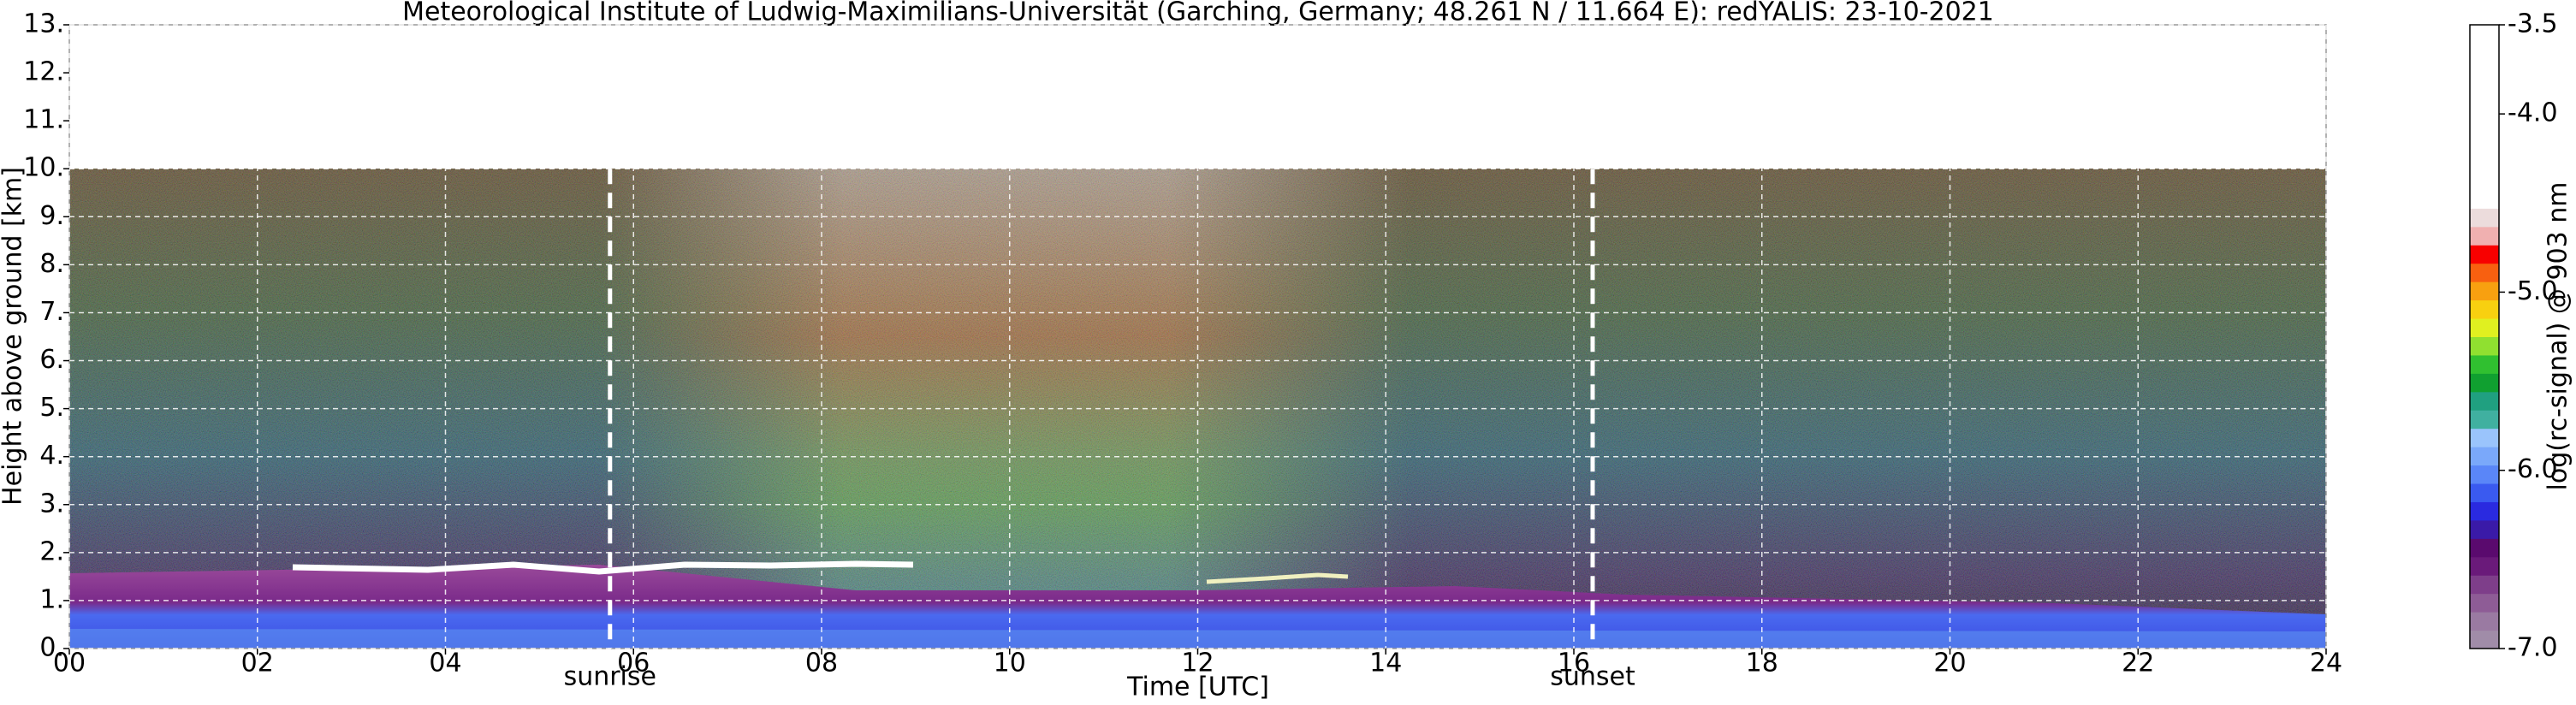 The width and height of the screenshot is (2576, 705). I want to click on x-tick-label: 20, so click(1949, 663).